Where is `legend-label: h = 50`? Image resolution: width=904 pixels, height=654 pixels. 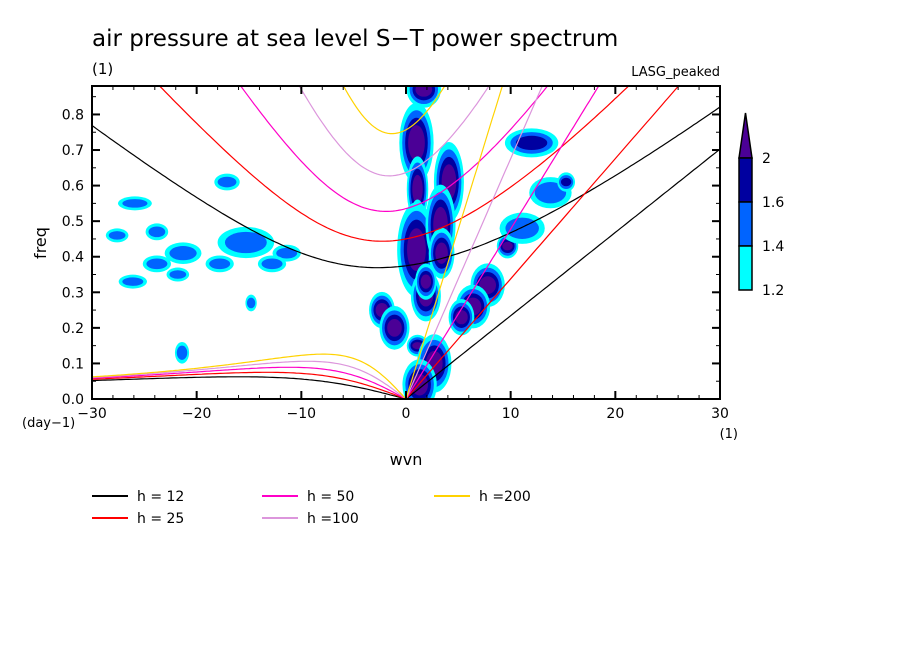
legend-label: h = 50 is located at coordinates (330, 497).